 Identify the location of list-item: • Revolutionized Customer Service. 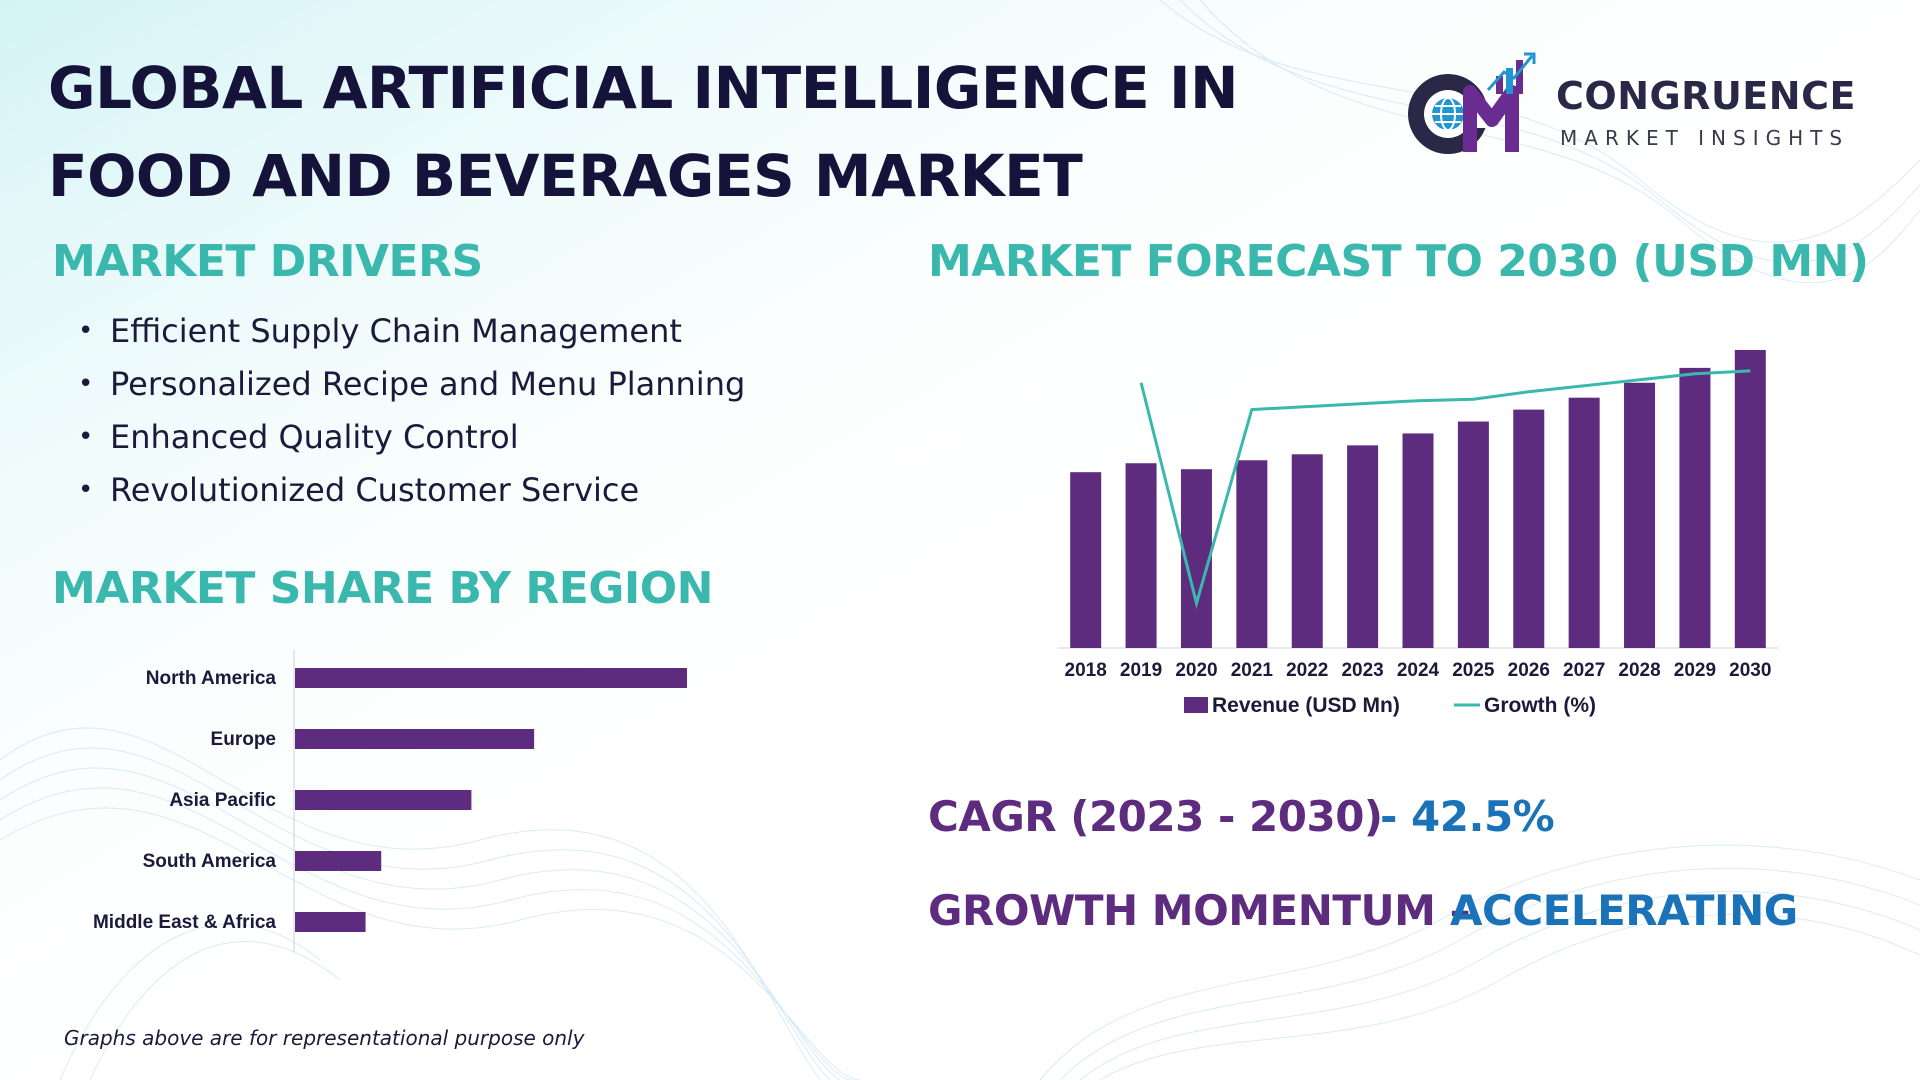
(411, 490).